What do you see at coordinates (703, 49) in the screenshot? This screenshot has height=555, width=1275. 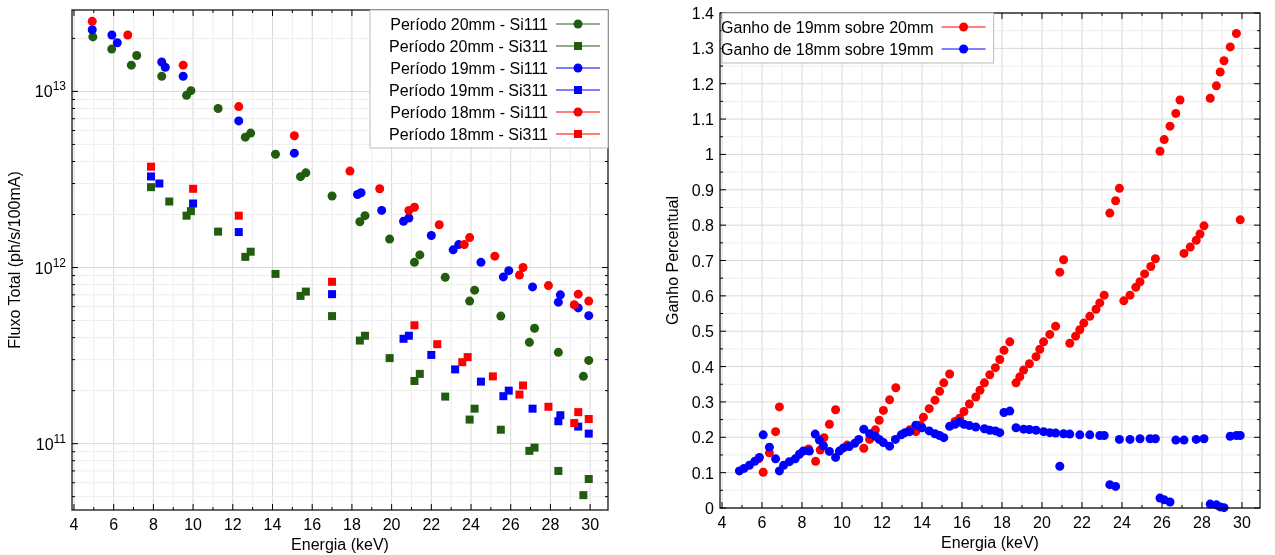 I see `y-tick-label: 1.3` at bounding box center [703, 49].